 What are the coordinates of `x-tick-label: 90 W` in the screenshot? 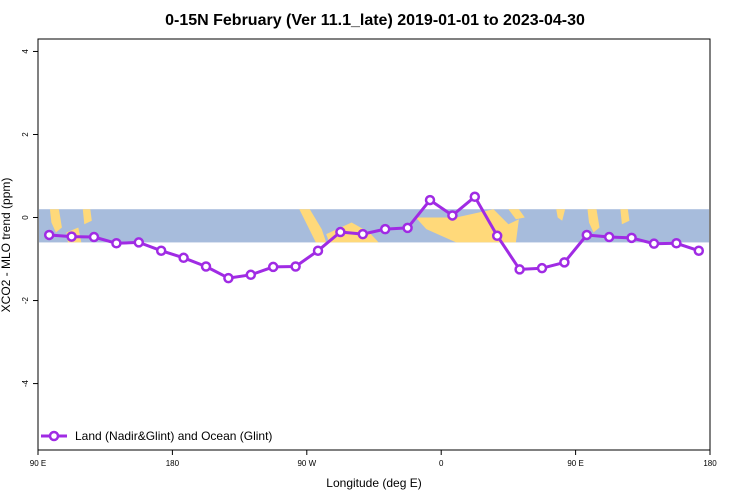 It's located at (306, 463).